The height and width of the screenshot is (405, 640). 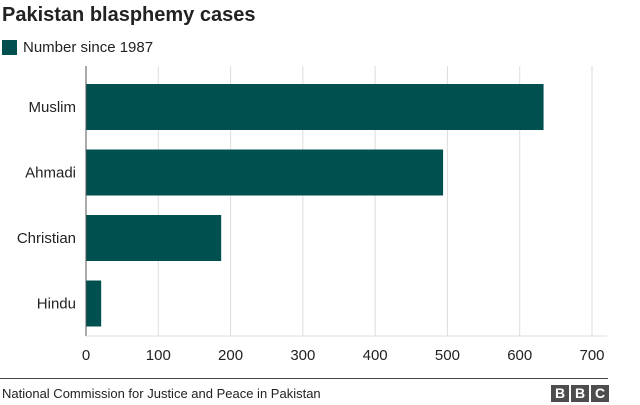 What do you see at coordinates (158, 355) in the screenshot?
I see `x-tick-label: 100` at bounding box center [158, 355].